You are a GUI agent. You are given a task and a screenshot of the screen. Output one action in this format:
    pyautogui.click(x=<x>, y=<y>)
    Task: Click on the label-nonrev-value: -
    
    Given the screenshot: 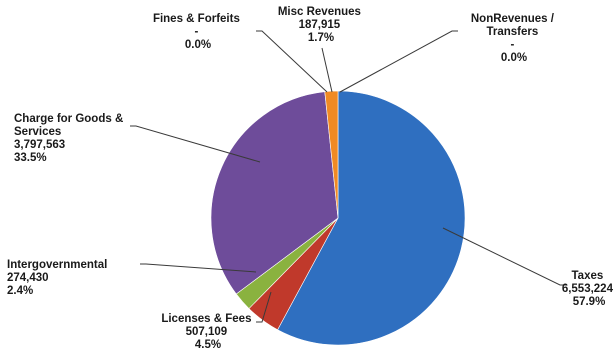 What is the action you would take?
    pyautogui.click(x=512, y=45)
    